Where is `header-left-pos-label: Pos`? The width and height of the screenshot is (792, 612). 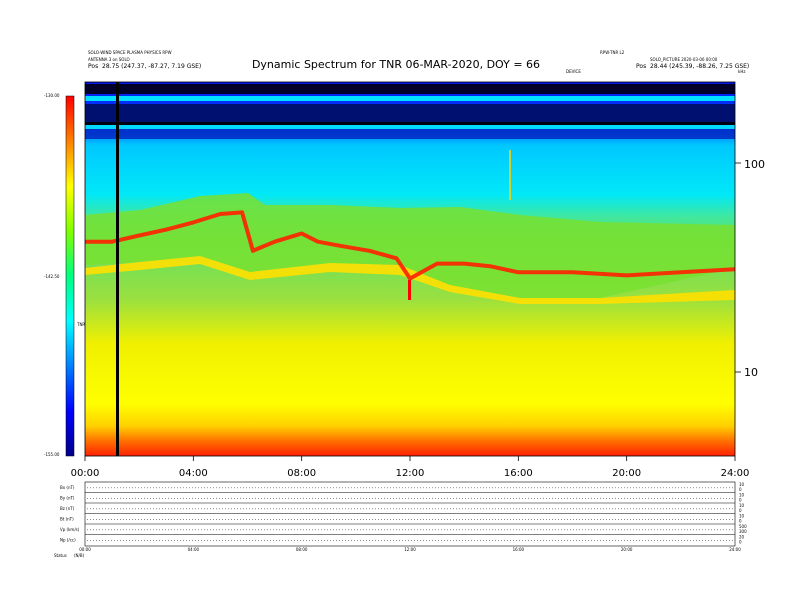 header-left-pos-label: Pos is located at coordinates (93, 66).